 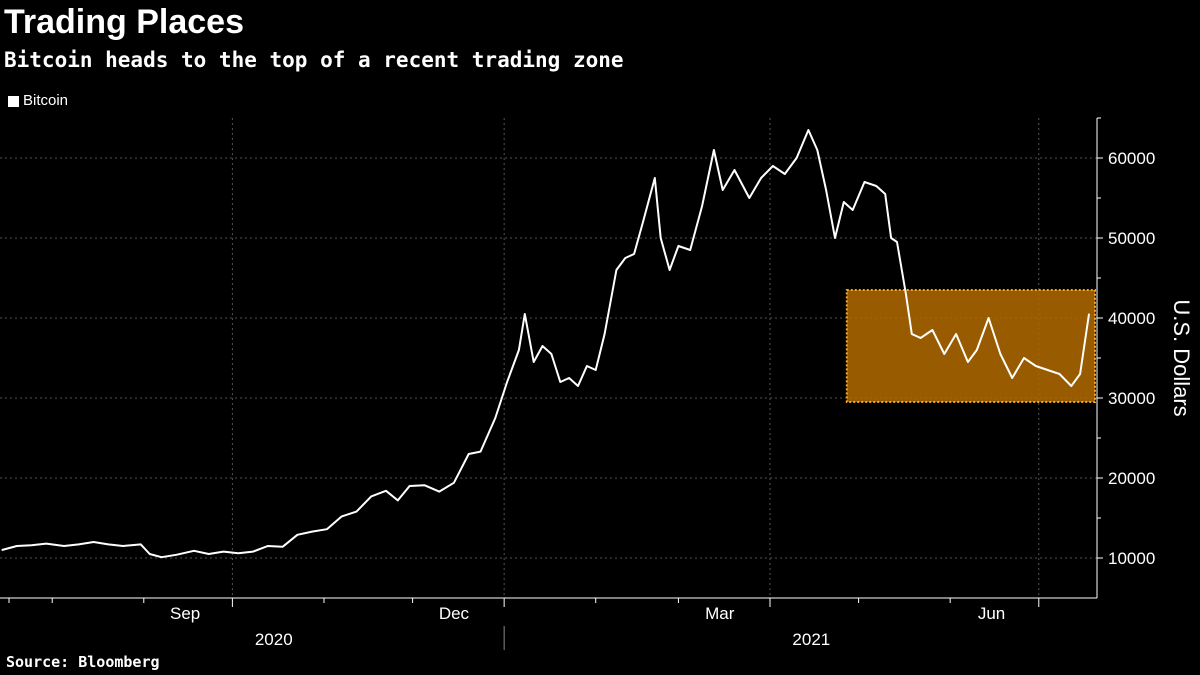 I want to click on y-tick-label: 20000, so click(x=1131, y=478).